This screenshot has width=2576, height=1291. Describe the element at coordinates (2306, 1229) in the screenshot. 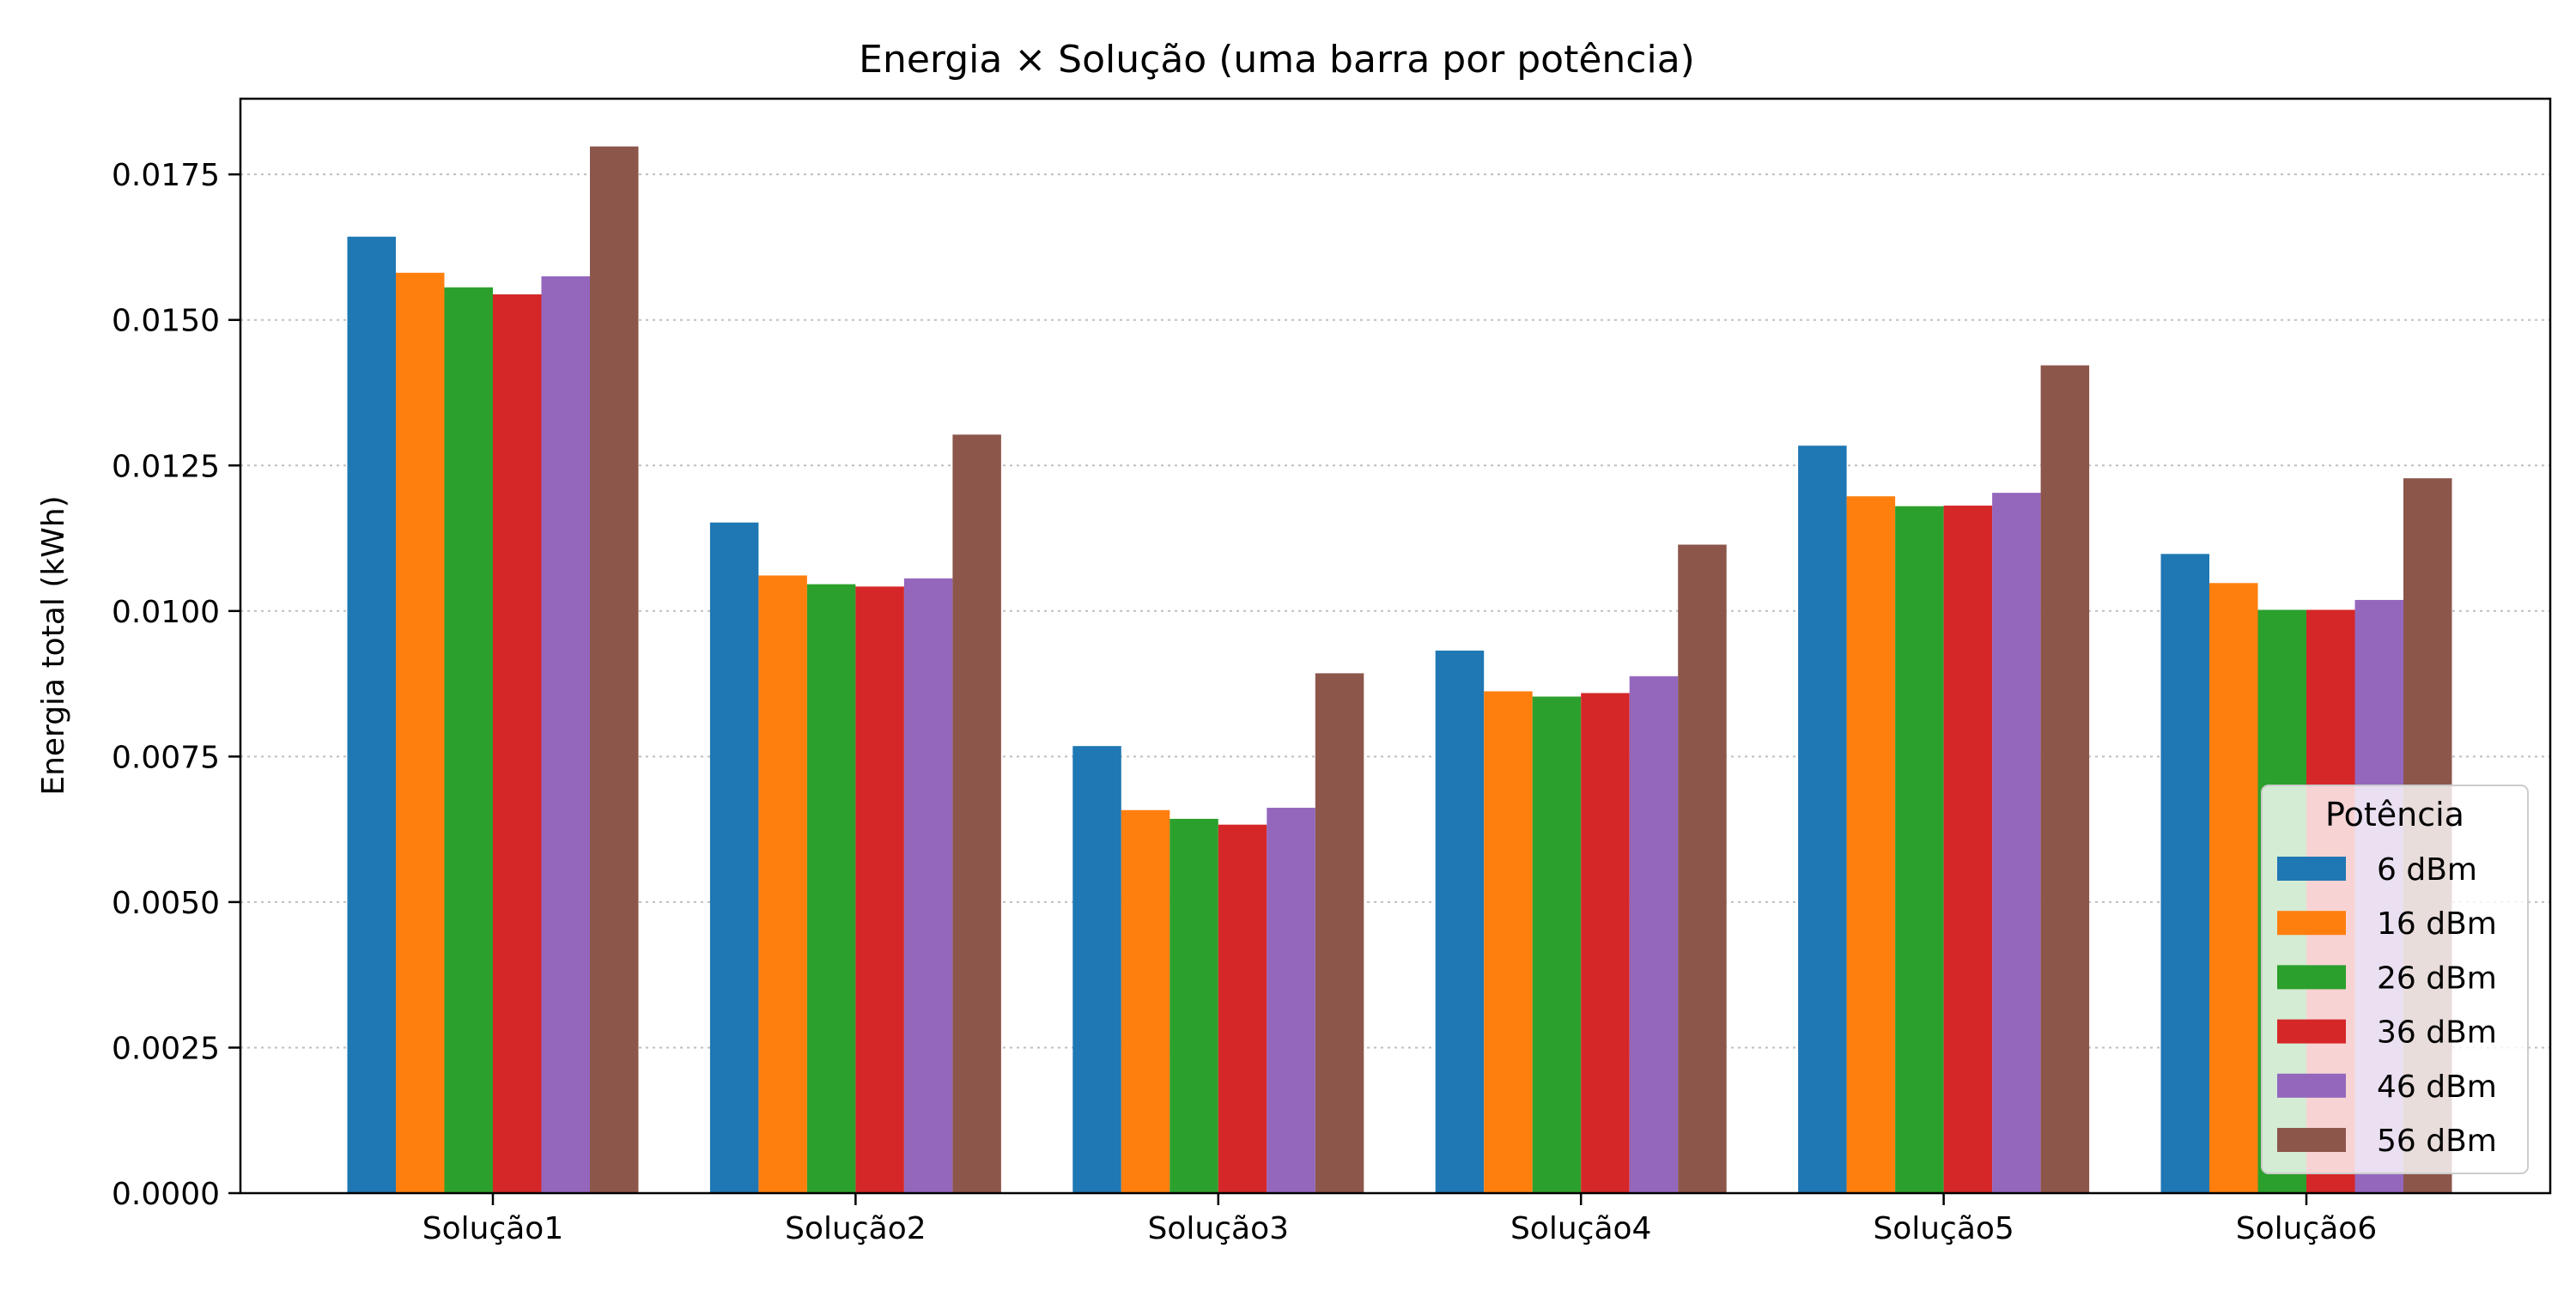

I see `x-tick-label: Solução6` at that location.